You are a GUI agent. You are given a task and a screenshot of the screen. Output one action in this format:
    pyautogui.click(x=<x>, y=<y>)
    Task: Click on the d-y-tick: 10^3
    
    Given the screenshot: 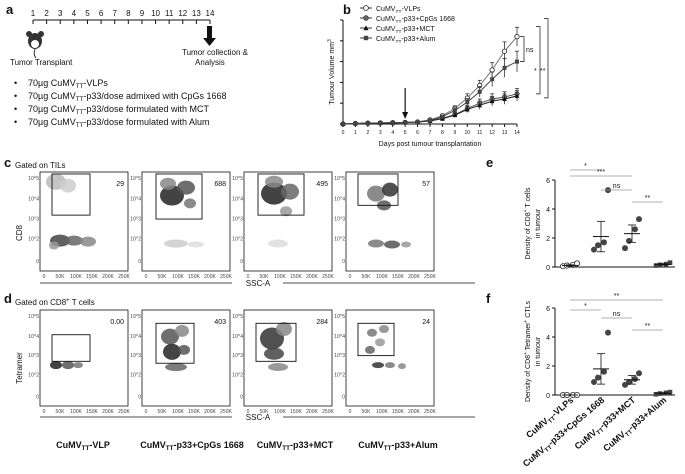 What is the action you would take?
    pyautogui.click(x=33, y=356)
    